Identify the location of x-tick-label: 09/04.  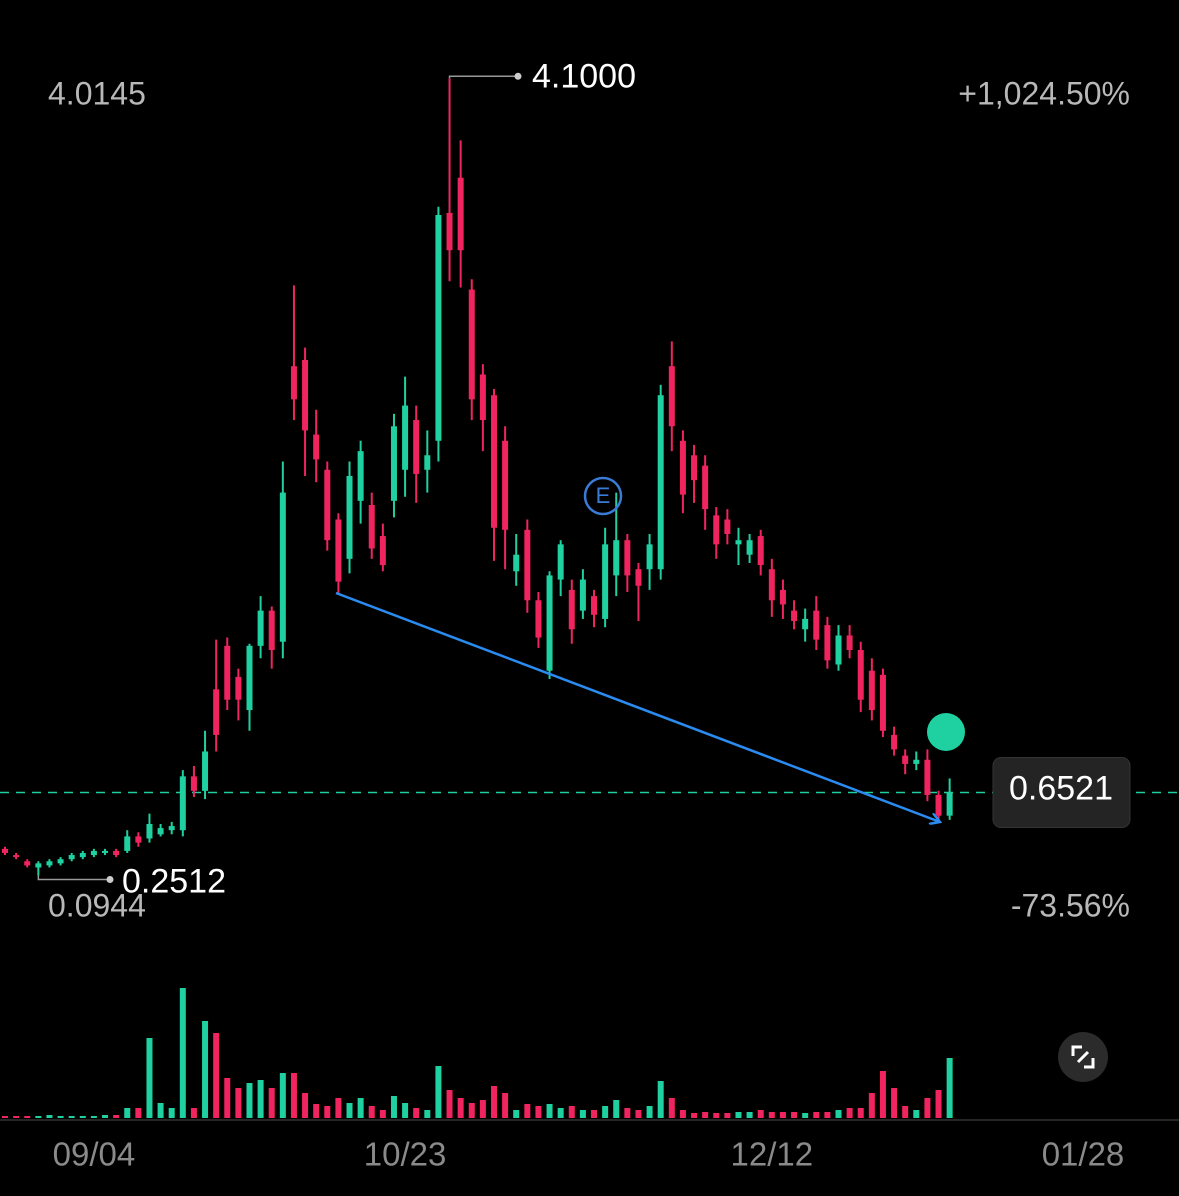
(94, 1154).